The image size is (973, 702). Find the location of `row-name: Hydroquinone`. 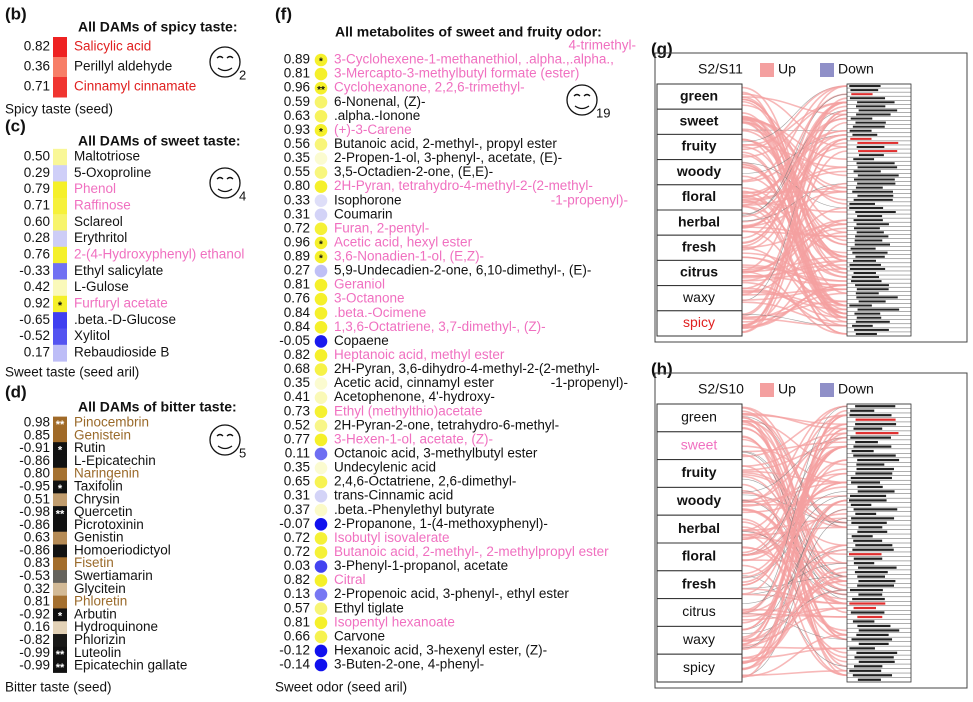

row-name: Hydroquinone is located at coordinates (116, 626).